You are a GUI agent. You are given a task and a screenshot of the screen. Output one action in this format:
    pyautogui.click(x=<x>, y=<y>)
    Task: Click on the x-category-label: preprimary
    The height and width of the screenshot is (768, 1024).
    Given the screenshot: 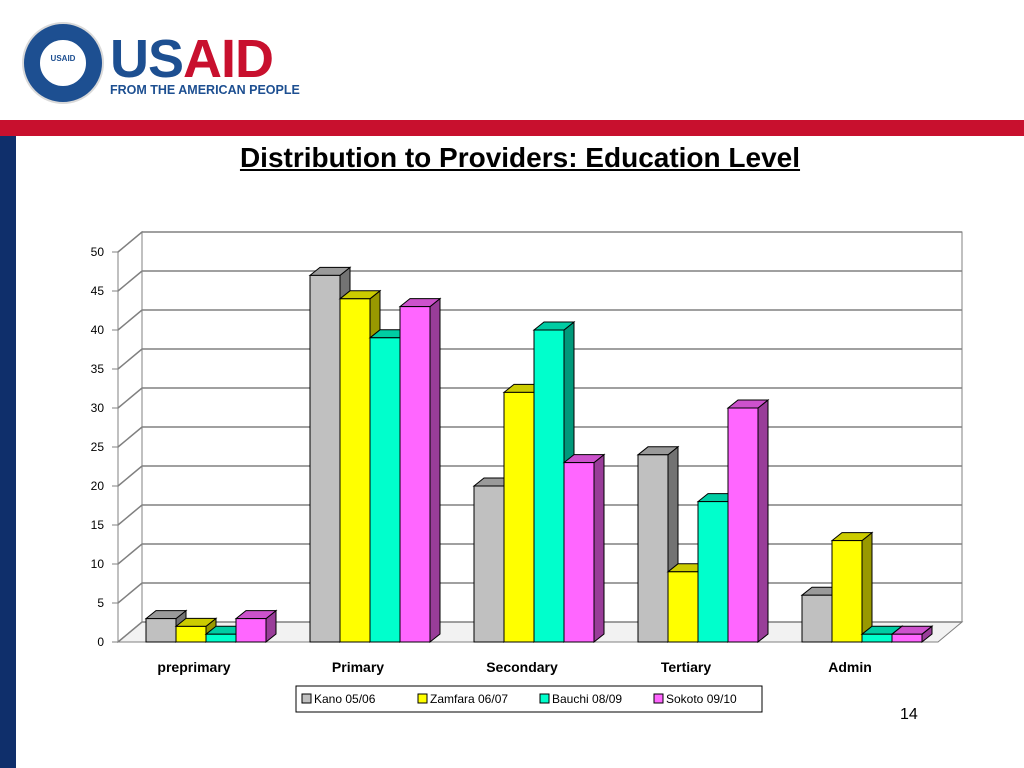 What is the action you would take?
    pyautogui.click(x=193, y=667)
    